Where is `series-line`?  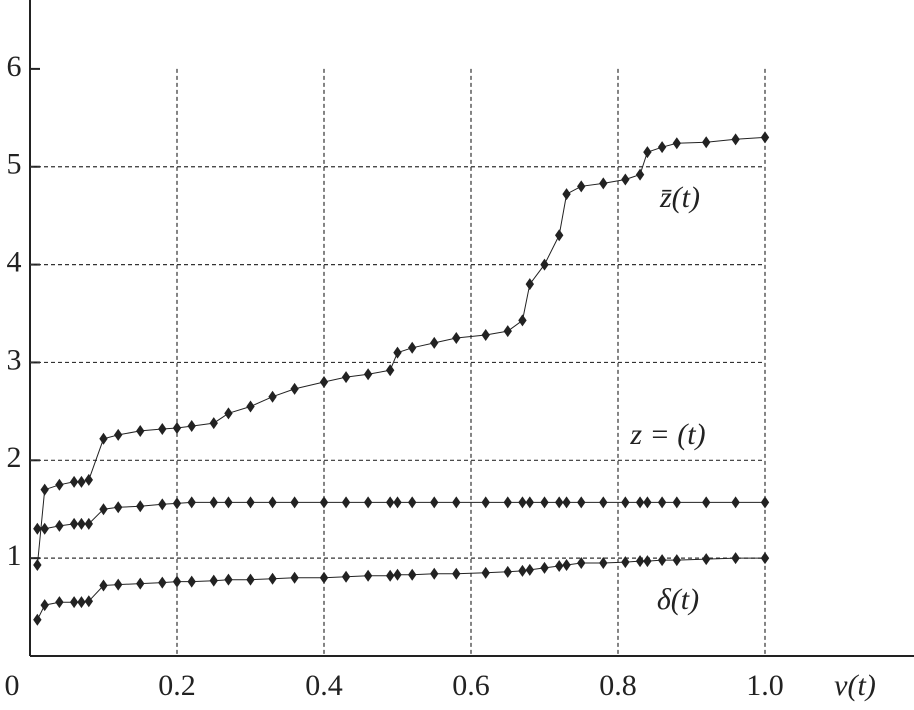
series-line is located at coordinates (401, 515).